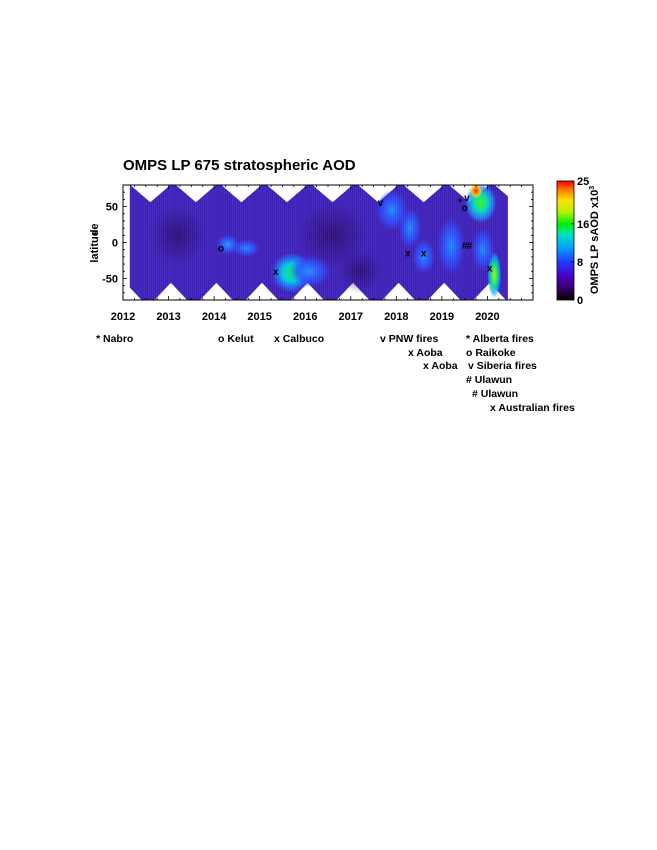 The width and height of the screenshot is (657, 850). I want to click on colorbar-label: OMPS LP sAOD x103, so click(595, 240).